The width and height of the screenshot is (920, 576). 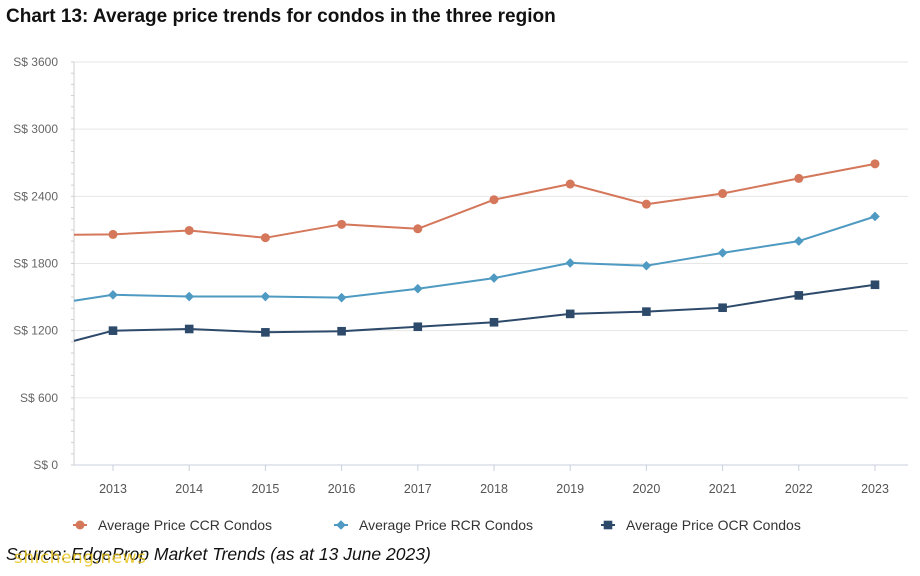 I want to click on legend-label: Average Price CCR Condos, so click(x=185, y=525).